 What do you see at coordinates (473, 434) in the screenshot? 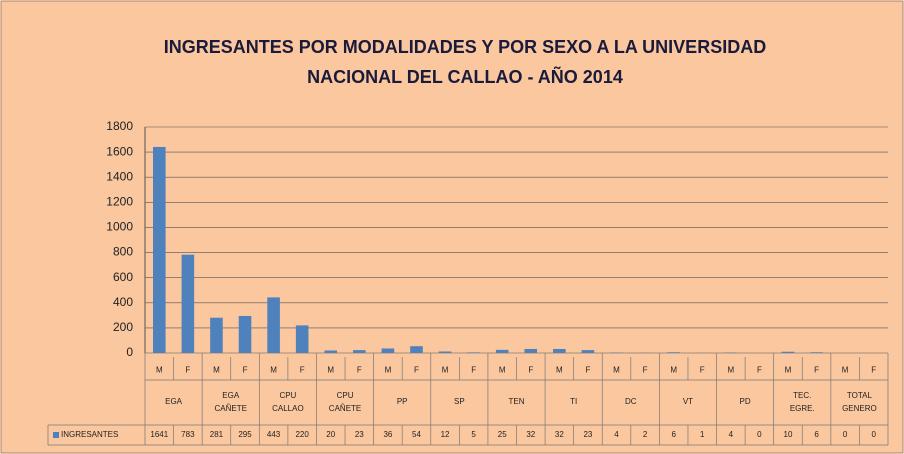
I see `table-value: 5` at bounding box center [473, 434].